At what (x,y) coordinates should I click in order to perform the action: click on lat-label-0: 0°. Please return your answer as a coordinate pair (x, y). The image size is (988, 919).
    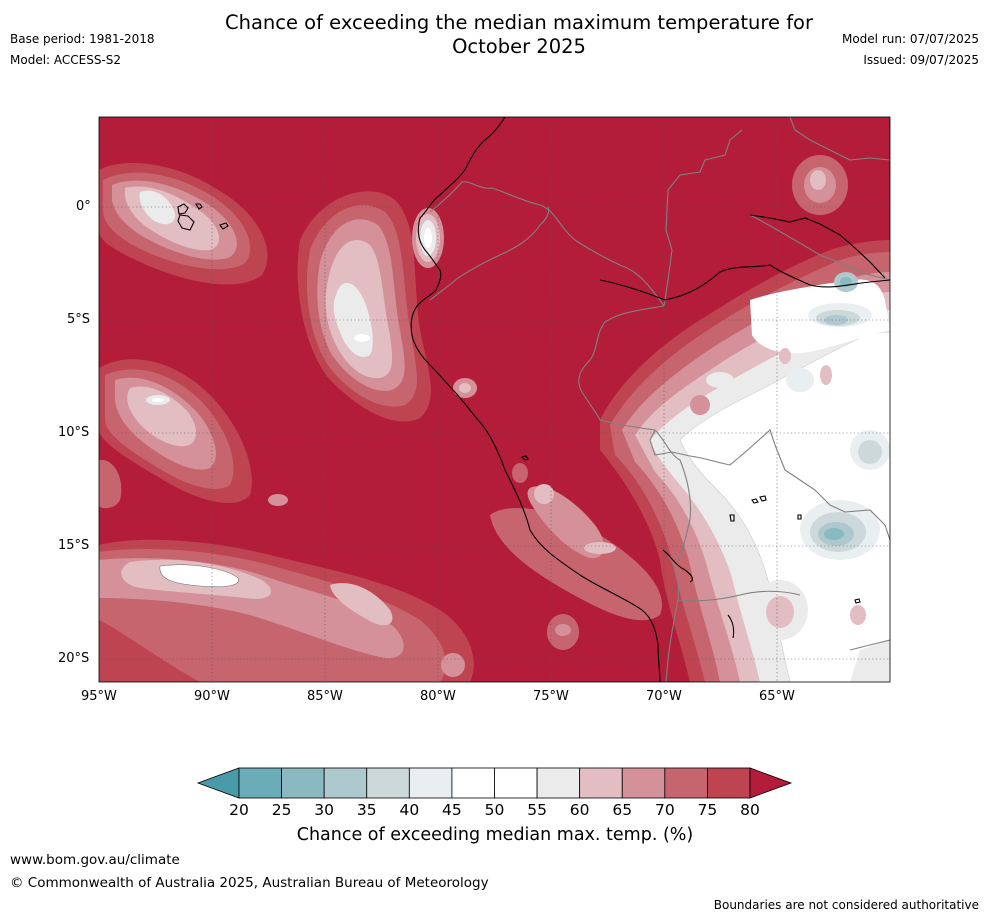
    Looking at the image, I should click on (83, 206).